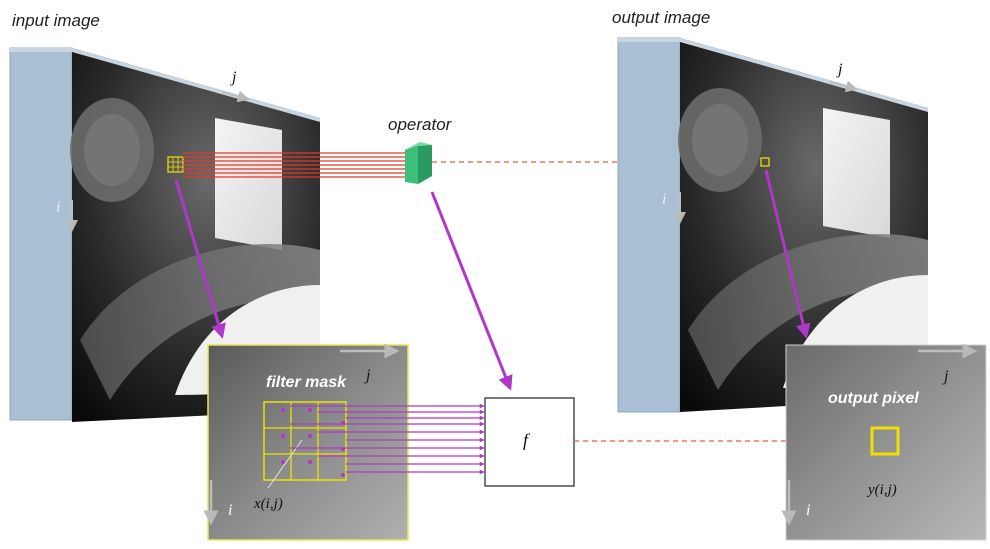 The image size is (990, 549). Describe the element at coordinates (235, 96) in the screenshot. I see `input-j-axis-arrow-icon` at that location.